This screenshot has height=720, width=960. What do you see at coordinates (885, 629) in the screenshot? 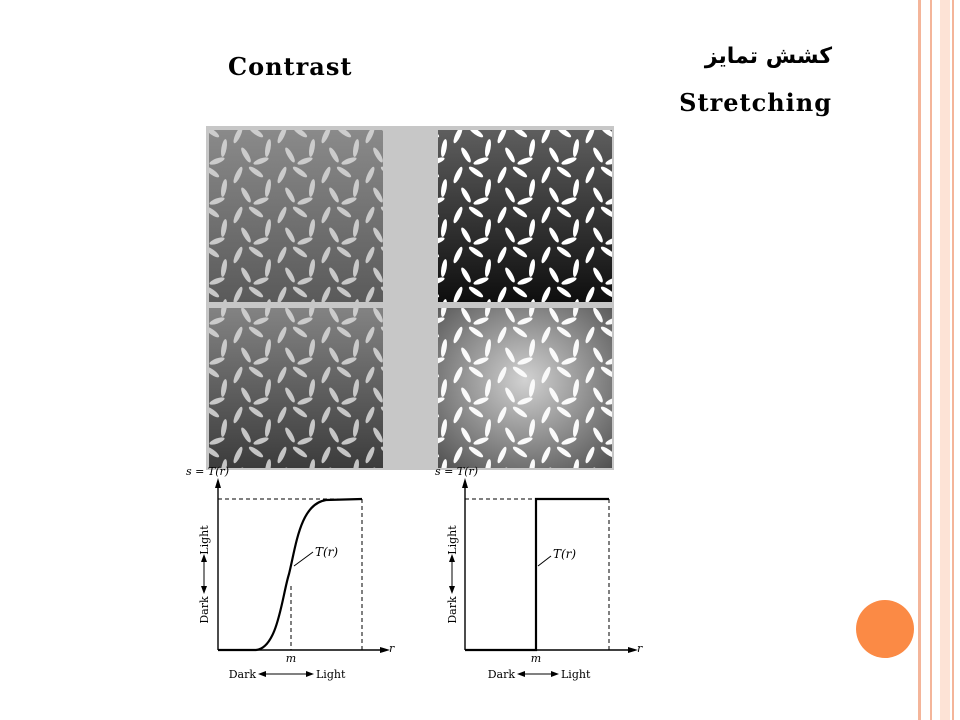
I see `decorative-circle` at bounding box center [885, 629].